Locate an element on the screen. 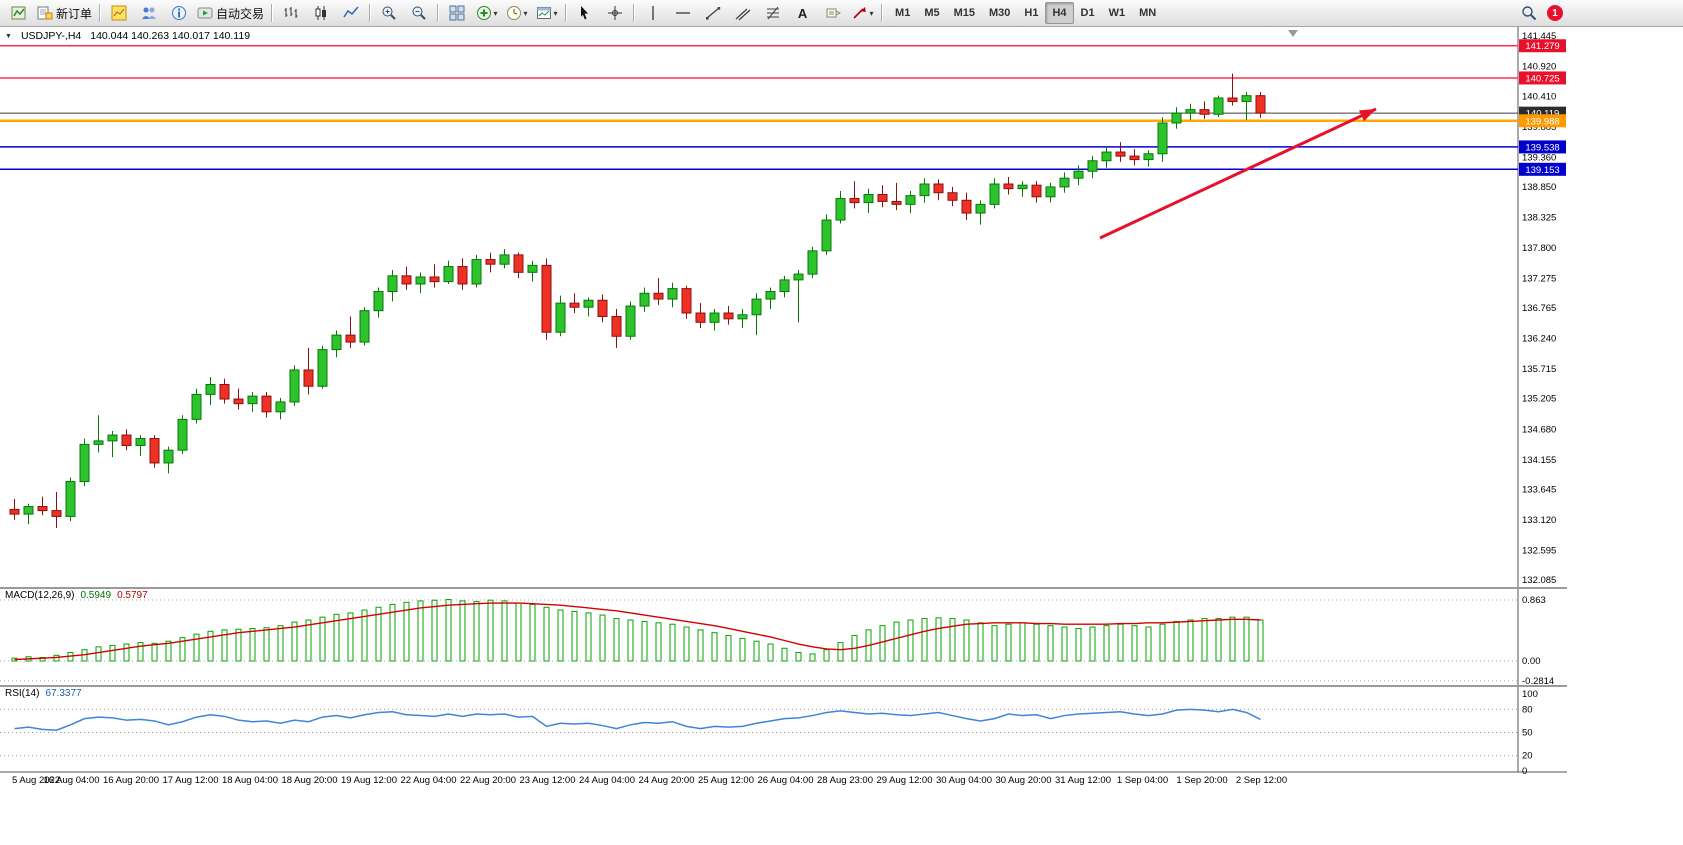  templates-button: ▾ is located at coordinates (546, 13).